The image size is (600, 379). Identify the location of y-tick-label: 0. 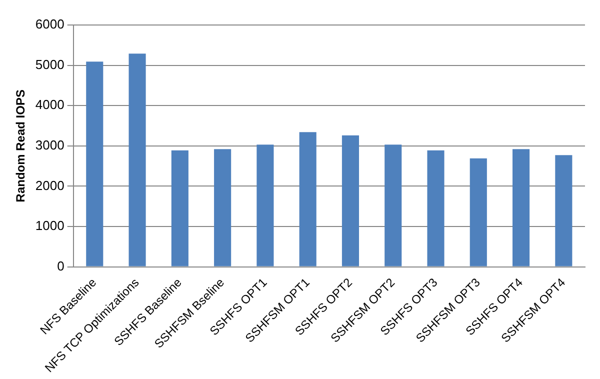
(60, 266).